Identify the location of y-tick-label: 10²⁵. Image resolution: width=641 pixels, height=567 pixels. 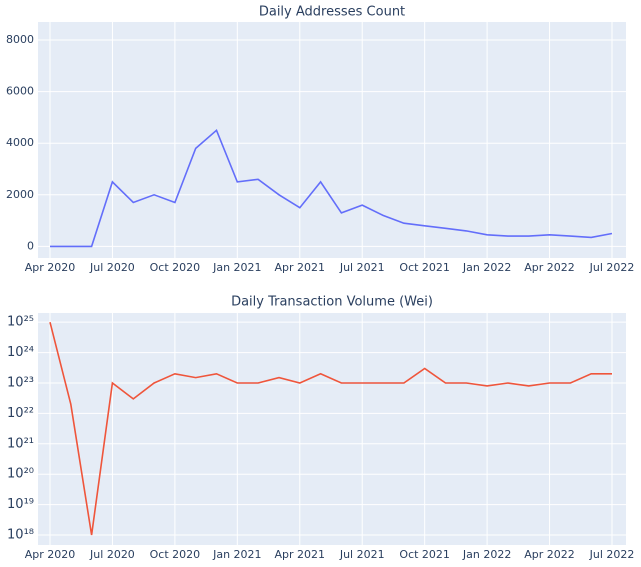
(20, 322).